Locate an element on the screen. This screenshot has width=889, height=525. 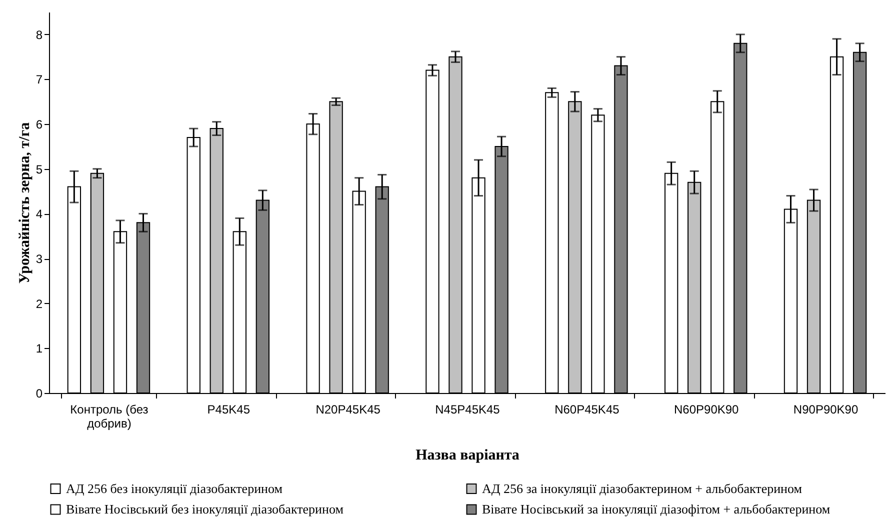
legend-label: АД 256 без інокуляції діазобактерином is located at coordinates (174, 488).